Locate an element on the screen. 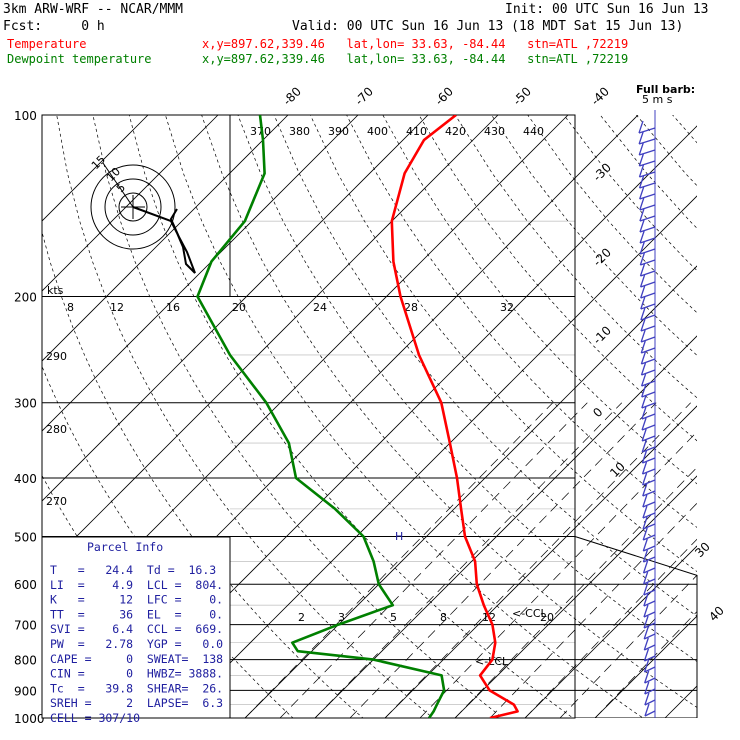 The image size is (740, 740). pressure-tick-label: 600 is located at coordinates (25, 585).